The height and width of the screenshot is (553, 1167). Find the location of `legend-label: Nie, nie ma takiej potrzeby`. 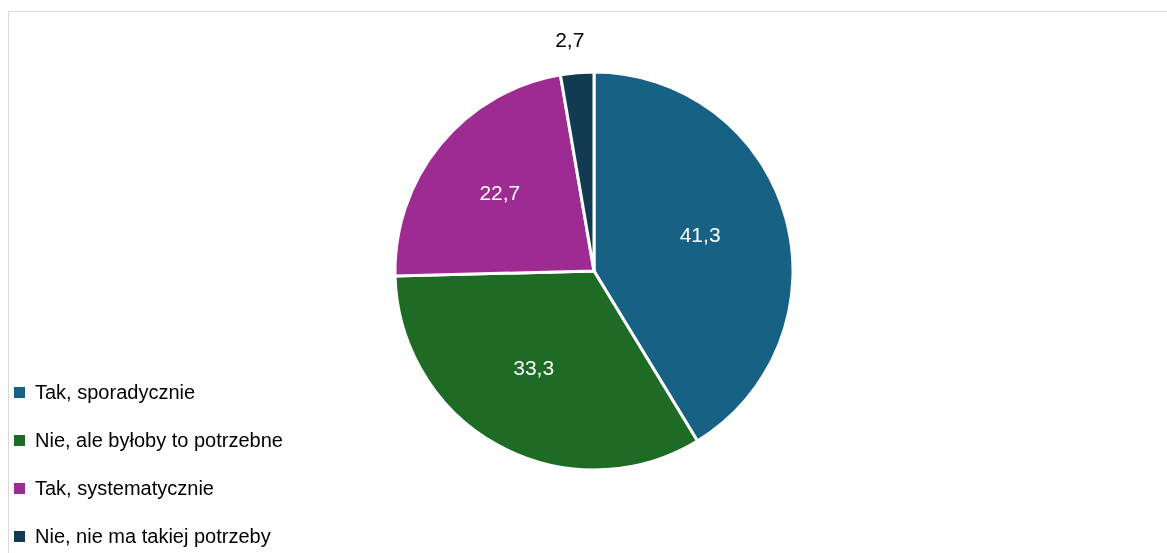

legend-label: Nie, nie ma takiej potrzeby is located at coordinates (153, 536).